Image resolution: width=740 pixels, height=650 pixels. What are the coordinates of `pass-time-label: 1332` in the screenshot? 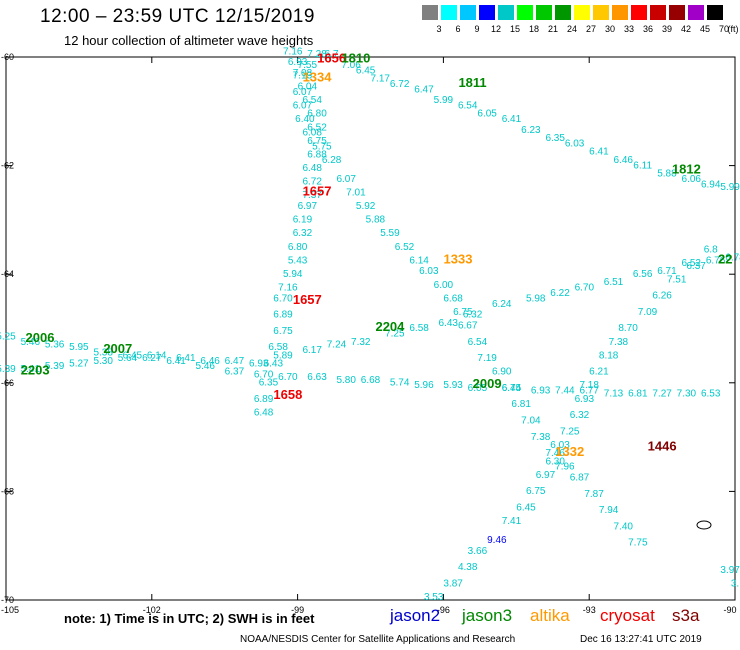 It's located at (569, 451).